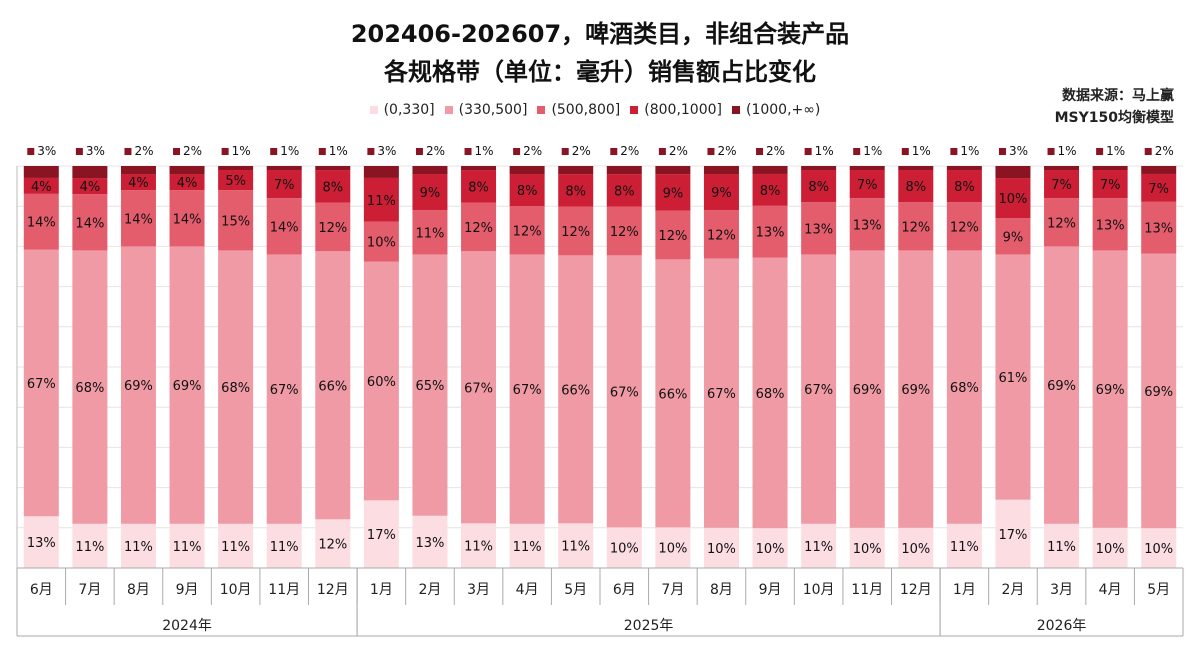 The height and width of the screenshot is (645, 1200). What do you see at coordinates (527, 590) in the screenshot?
I see `x-tick-label-10: 4月` at bounding box center [527, 590].